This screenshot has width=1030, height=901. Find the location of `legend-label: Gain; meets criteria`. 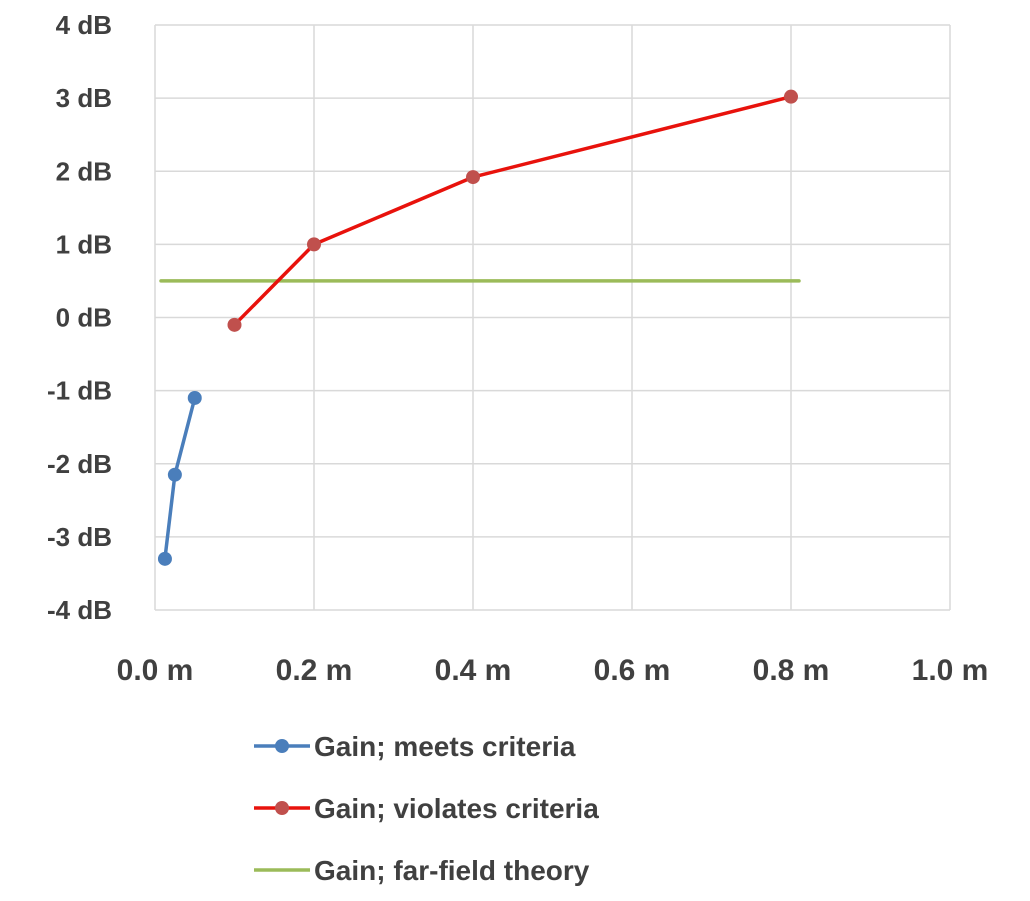

legend-label: Gain; meets criteria is located at coordinates (445, 746).